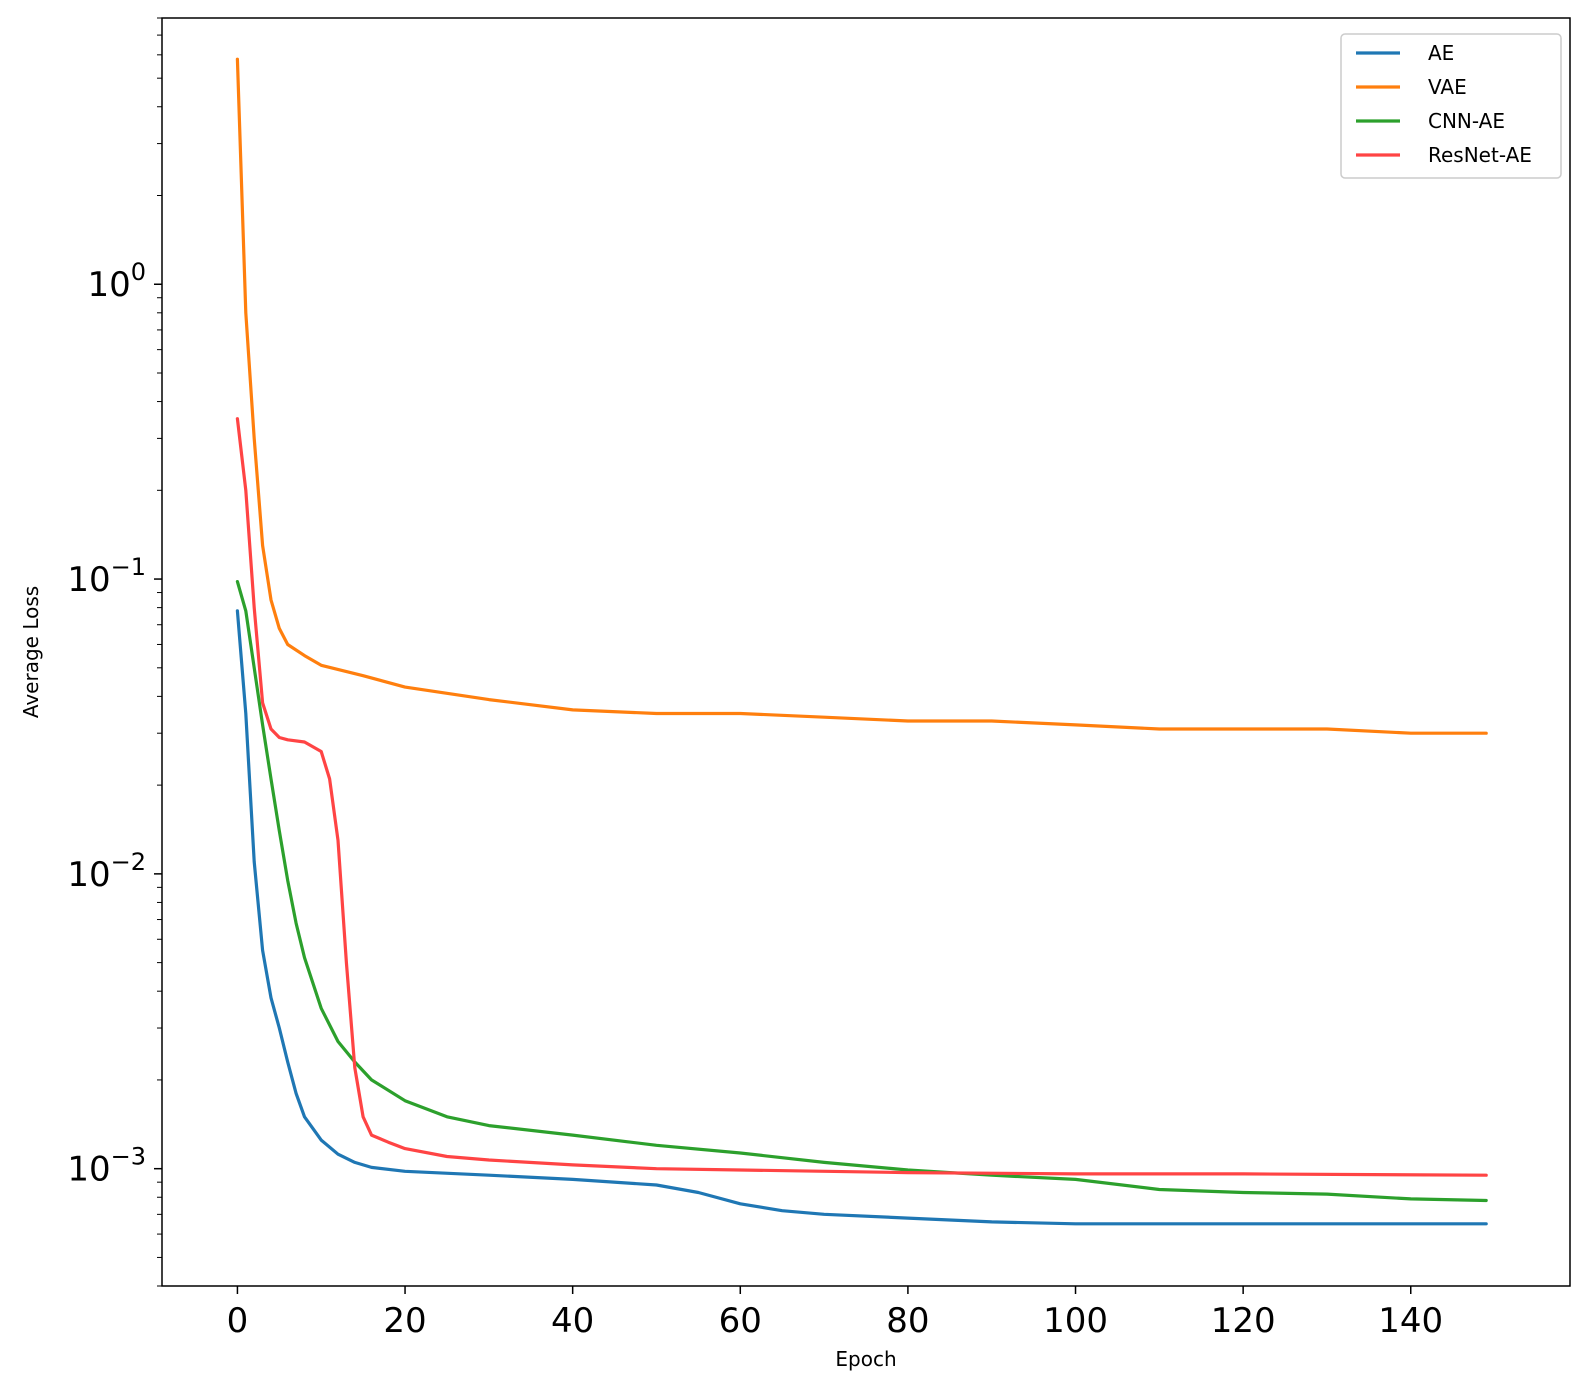 Image resolution: width=1593 pixels, height=1383 pixels. Describe the element at coordinates (1441, 53) in the screenshot. I see `legend-label-ae: AE` at that location.